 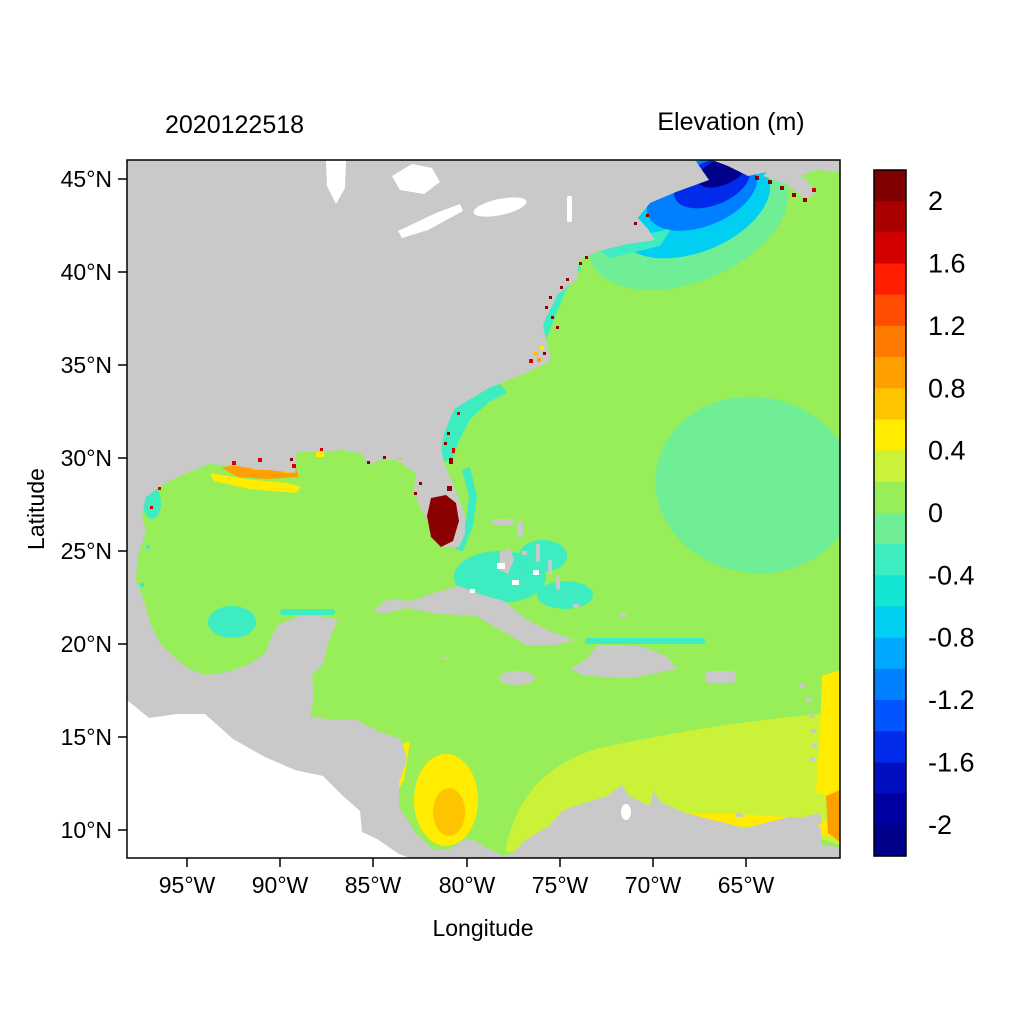 What do you see at coordinates (466, 509) in the screenshot?
I see `florida-east-coast-strip` at bounding box center [466, 509].